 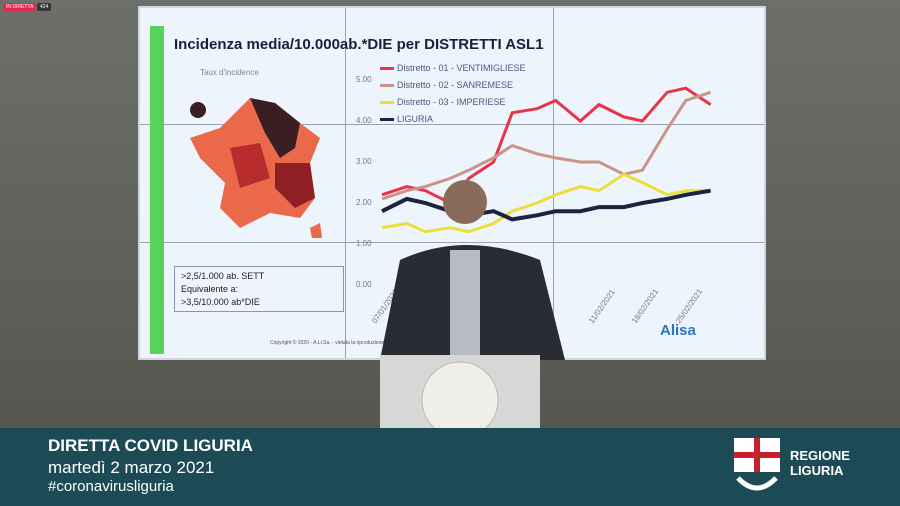 I want to click on chart-plot, so click(x=546, y=160).